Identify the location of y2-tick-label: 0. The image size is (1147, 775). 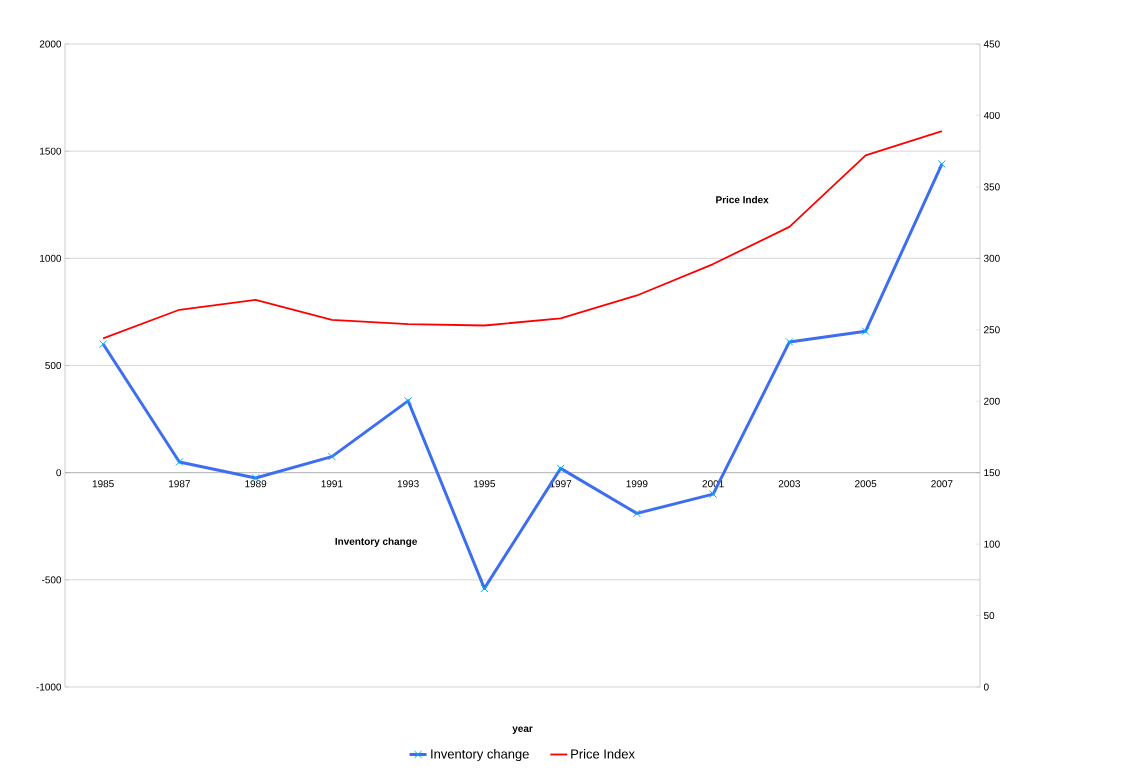
(986, 687).